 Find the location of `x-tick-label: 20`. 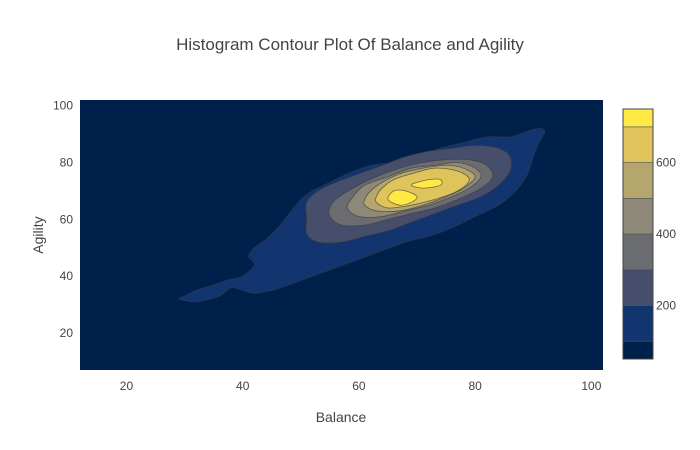

x-tick-label: 20 is located at coordinates (127, 386).